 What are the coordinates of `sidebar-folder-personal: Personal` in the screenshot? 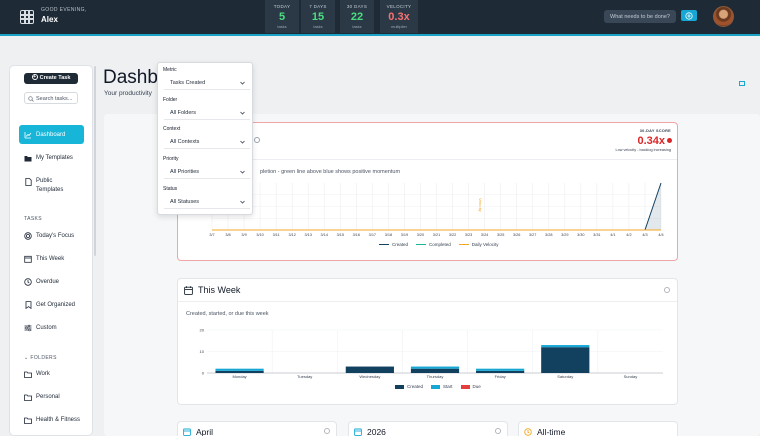 It's located at (51, 397).